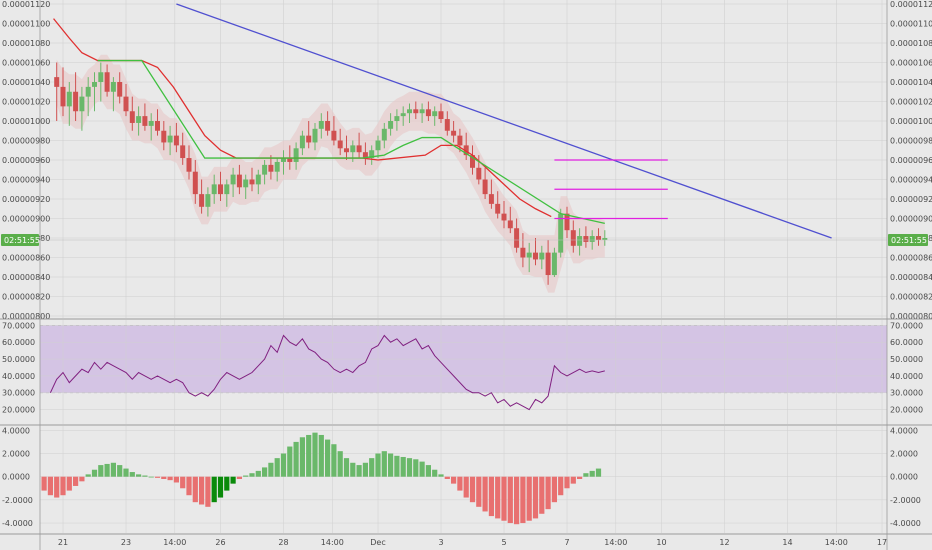 This screenshot has width=932, height=550. I want to click on rsi-line, so click(327, 372).